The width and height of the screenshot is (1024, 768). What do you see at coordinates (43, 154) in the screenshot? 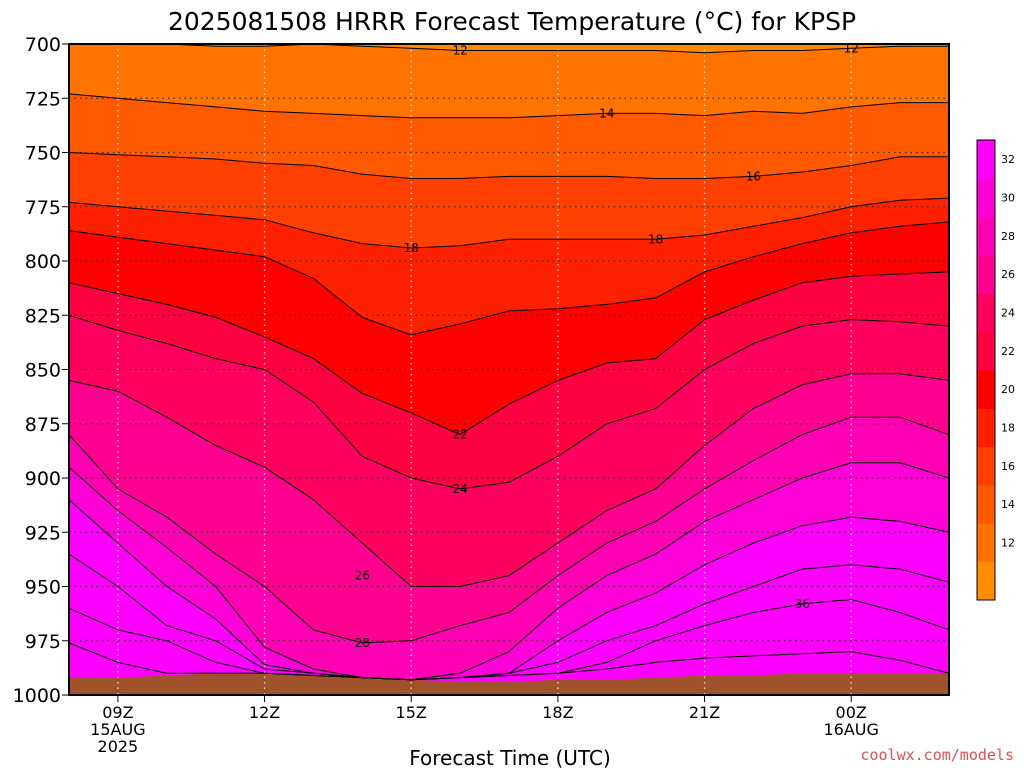
I see `y-tick-label: 750` at bounding box center [43, 154].